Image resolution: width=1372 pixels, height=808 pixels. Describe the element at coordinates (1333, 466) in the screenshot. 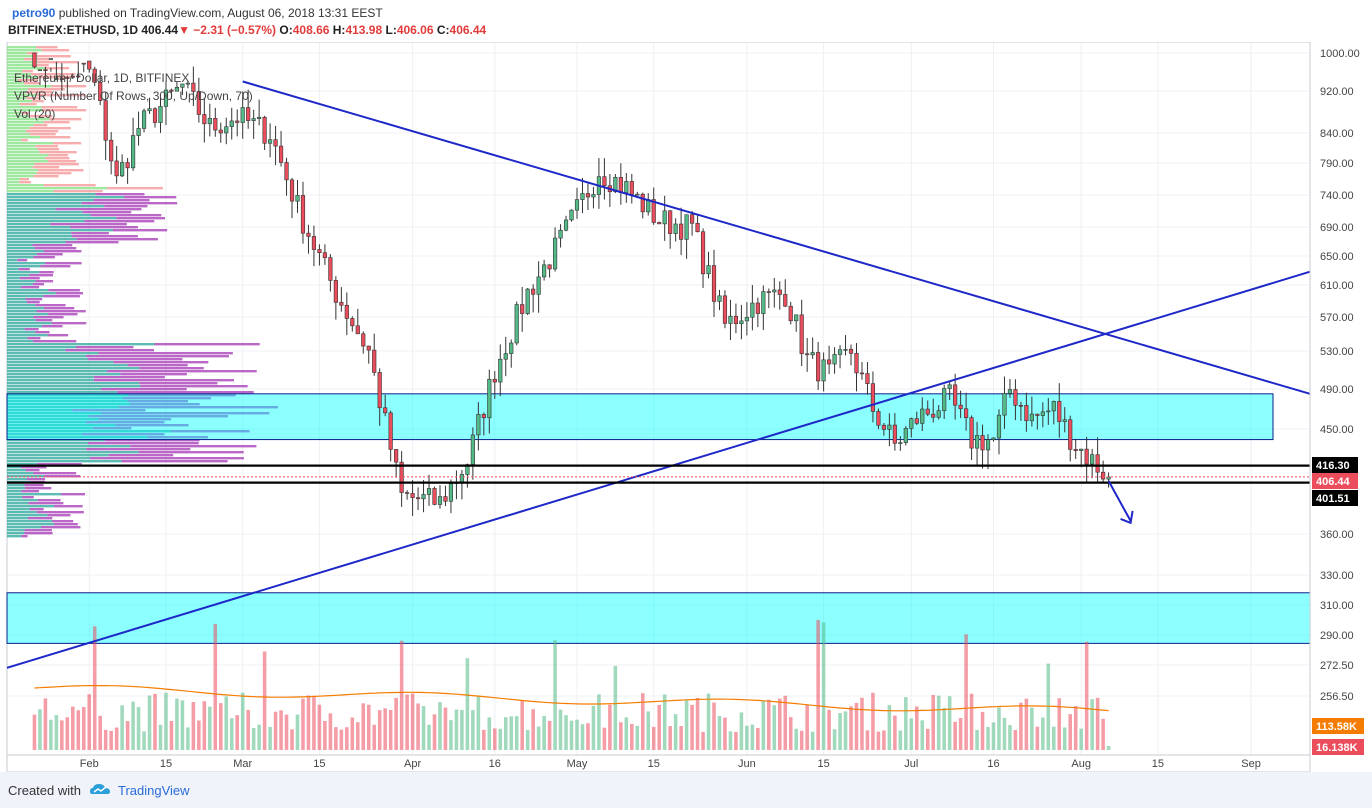

I see `resistance-tag: 416.30` at that location.